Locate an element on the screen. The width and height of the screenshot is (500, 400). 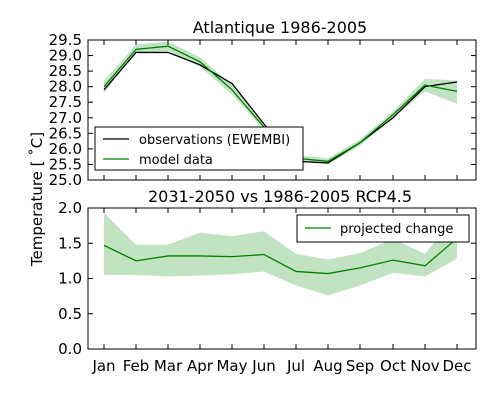
x-tick-label: Nov is located at coordinates (424, 366).